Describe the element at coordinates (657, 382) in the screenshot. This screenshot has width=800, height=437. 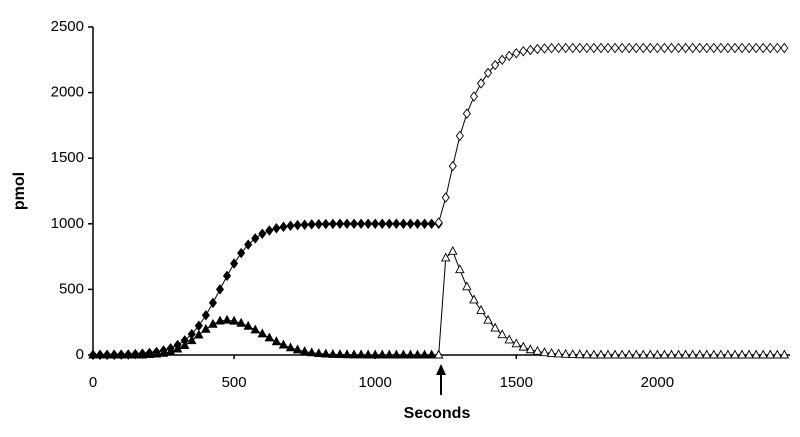
I see `x-tick-label: 2000` at that location.